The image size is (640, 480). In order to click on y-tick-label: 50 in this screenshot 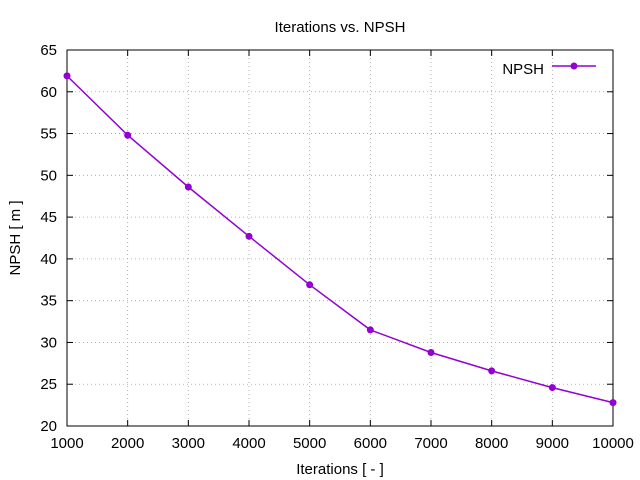, I will do `click(48, 175)`.